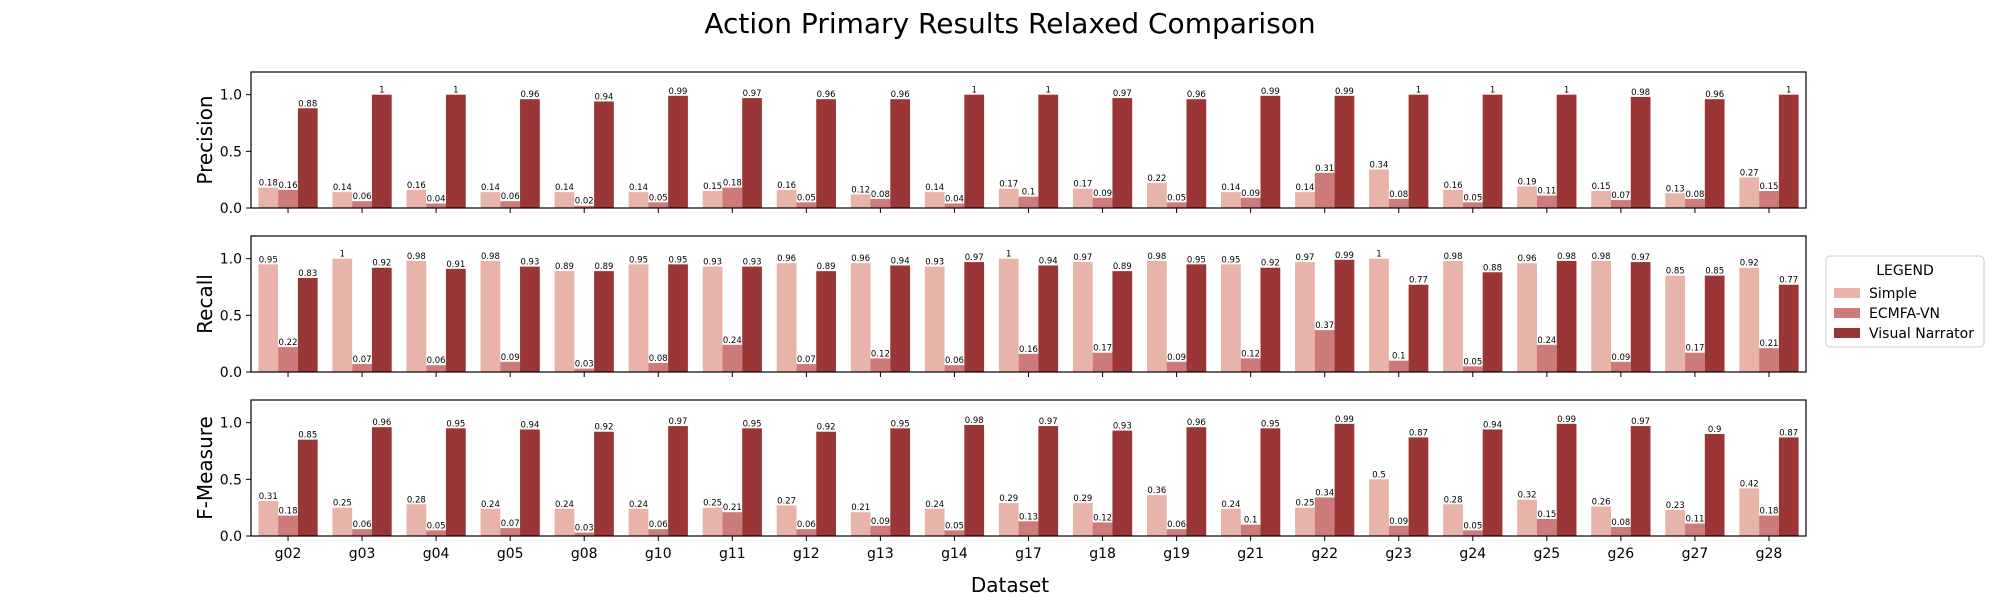 This screenshot has height=600, width=2000. What do you see at coordinates (1304, 188) in the screenshot?
I see `data-label: 0.14` at bounding box center [1304, 188].